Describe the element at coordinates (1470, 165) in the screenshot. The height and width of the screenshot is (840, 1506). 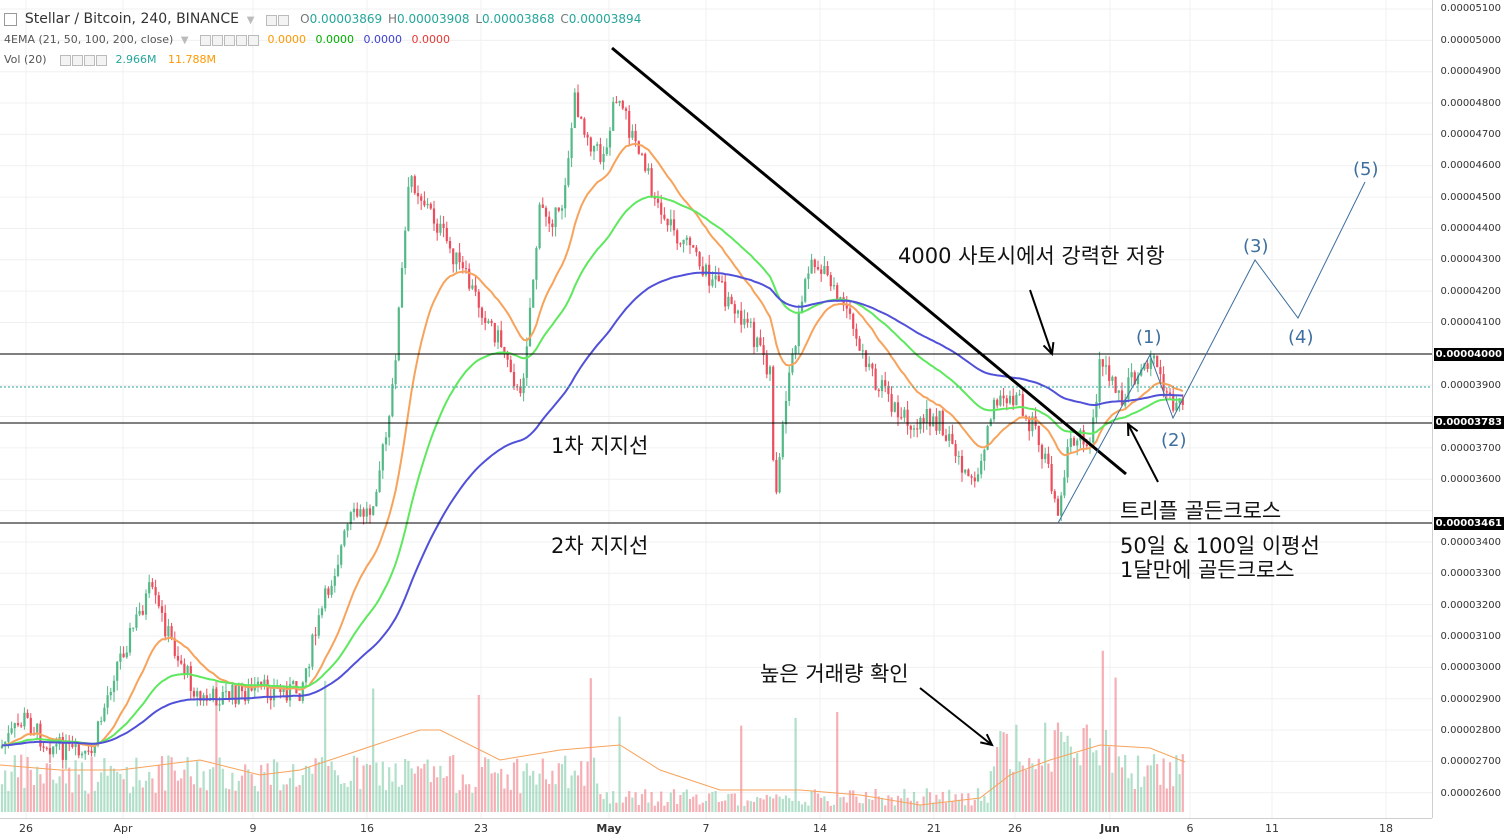
I see `price-tick: 0.00004600` at that location.